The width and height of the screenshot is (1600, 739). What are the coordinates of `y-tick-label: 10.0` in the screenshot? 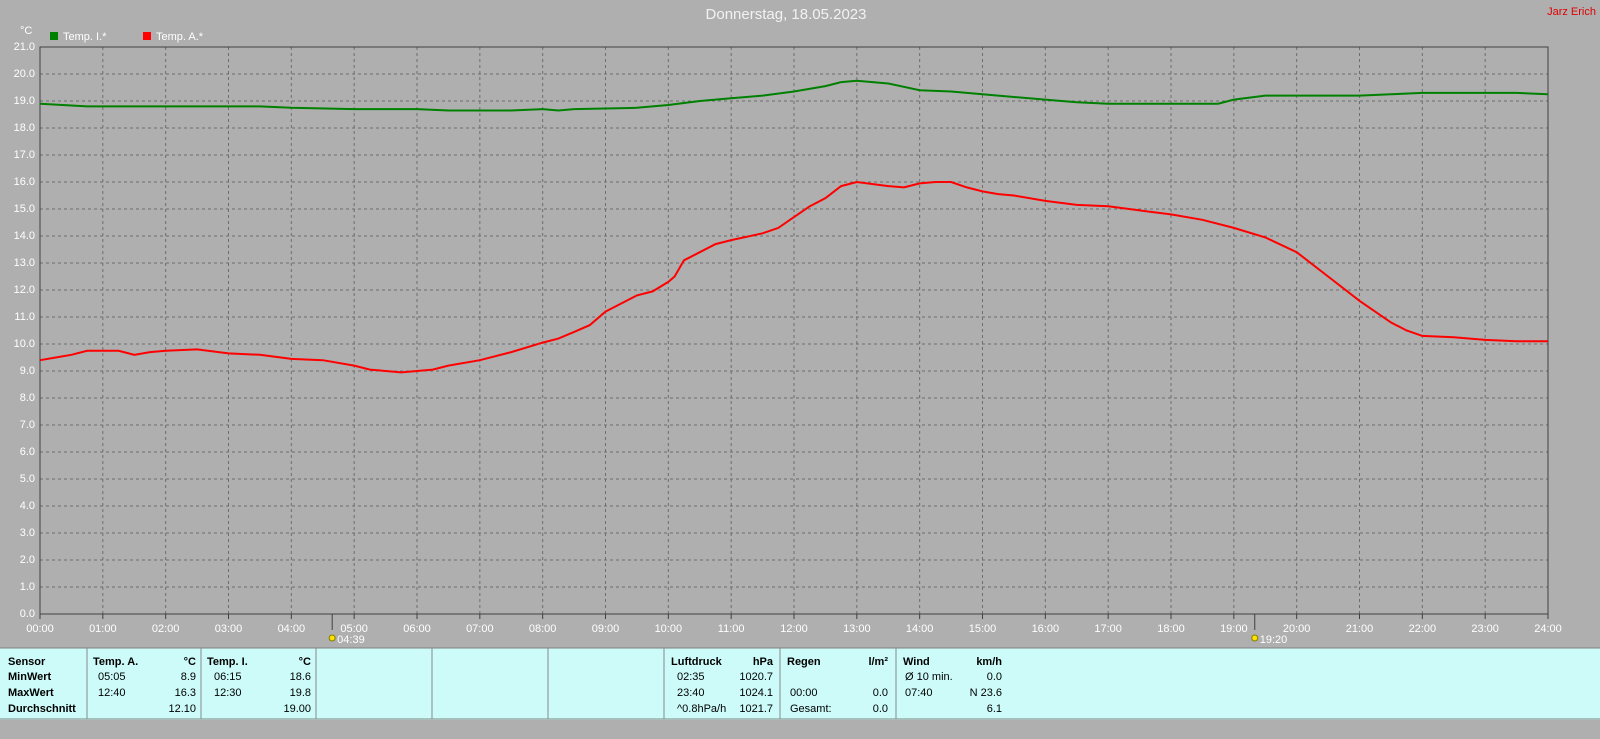 It's located at (24, 344).